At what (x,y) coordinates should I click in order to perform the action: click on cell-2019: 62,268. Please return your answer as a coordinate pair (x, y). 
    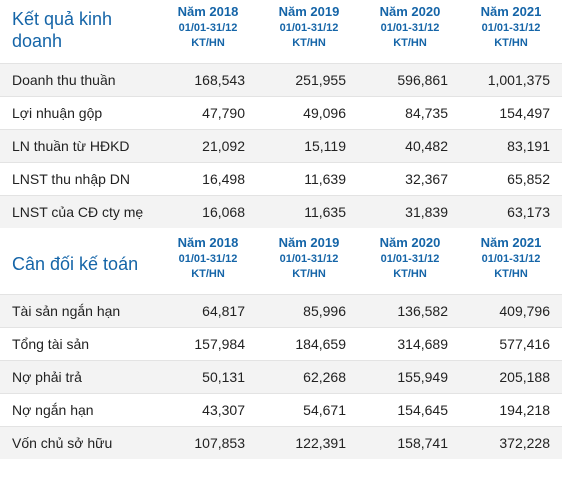
    Looking at the image, I should click on (324, 377).